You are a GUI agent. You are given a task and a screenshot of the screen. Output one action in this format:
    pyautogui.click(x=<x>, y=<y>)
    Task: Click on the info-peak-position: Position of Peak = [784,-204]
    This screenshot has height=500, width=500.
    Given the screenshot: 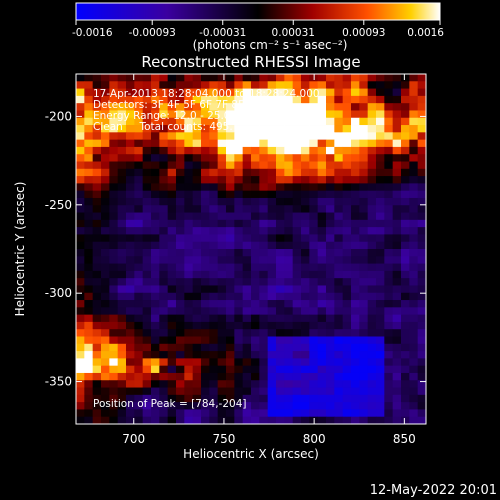 What is the action you would take?
    pyautogui.click(x=170, y=404)
    